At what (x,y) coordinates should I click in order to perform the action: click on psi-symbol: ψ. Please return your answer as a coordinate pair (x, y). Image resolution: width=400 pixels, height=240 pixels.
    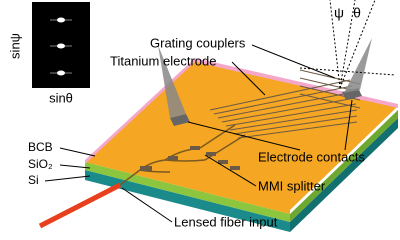
    Looking at the image, I should click on (339, 13).